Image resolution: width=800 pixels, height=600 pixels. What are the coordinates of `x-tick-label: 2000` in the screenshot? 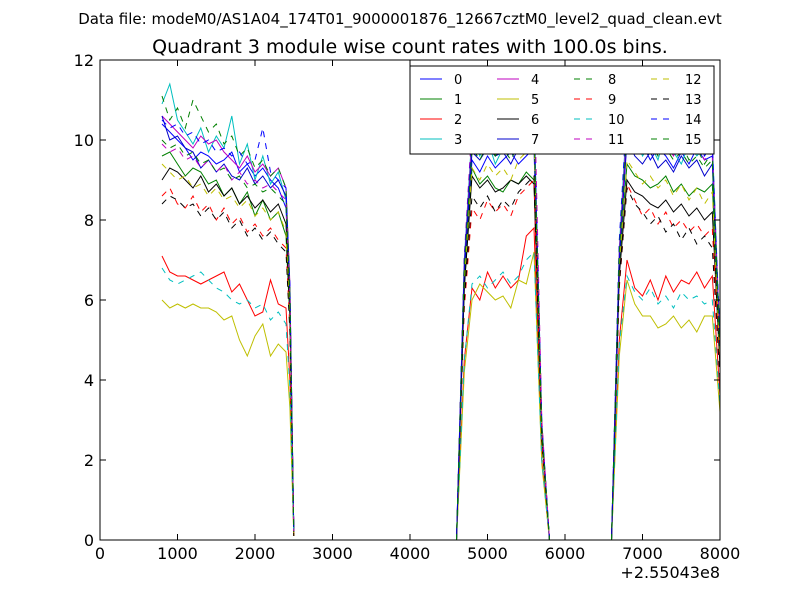 It's located at (255, 553).